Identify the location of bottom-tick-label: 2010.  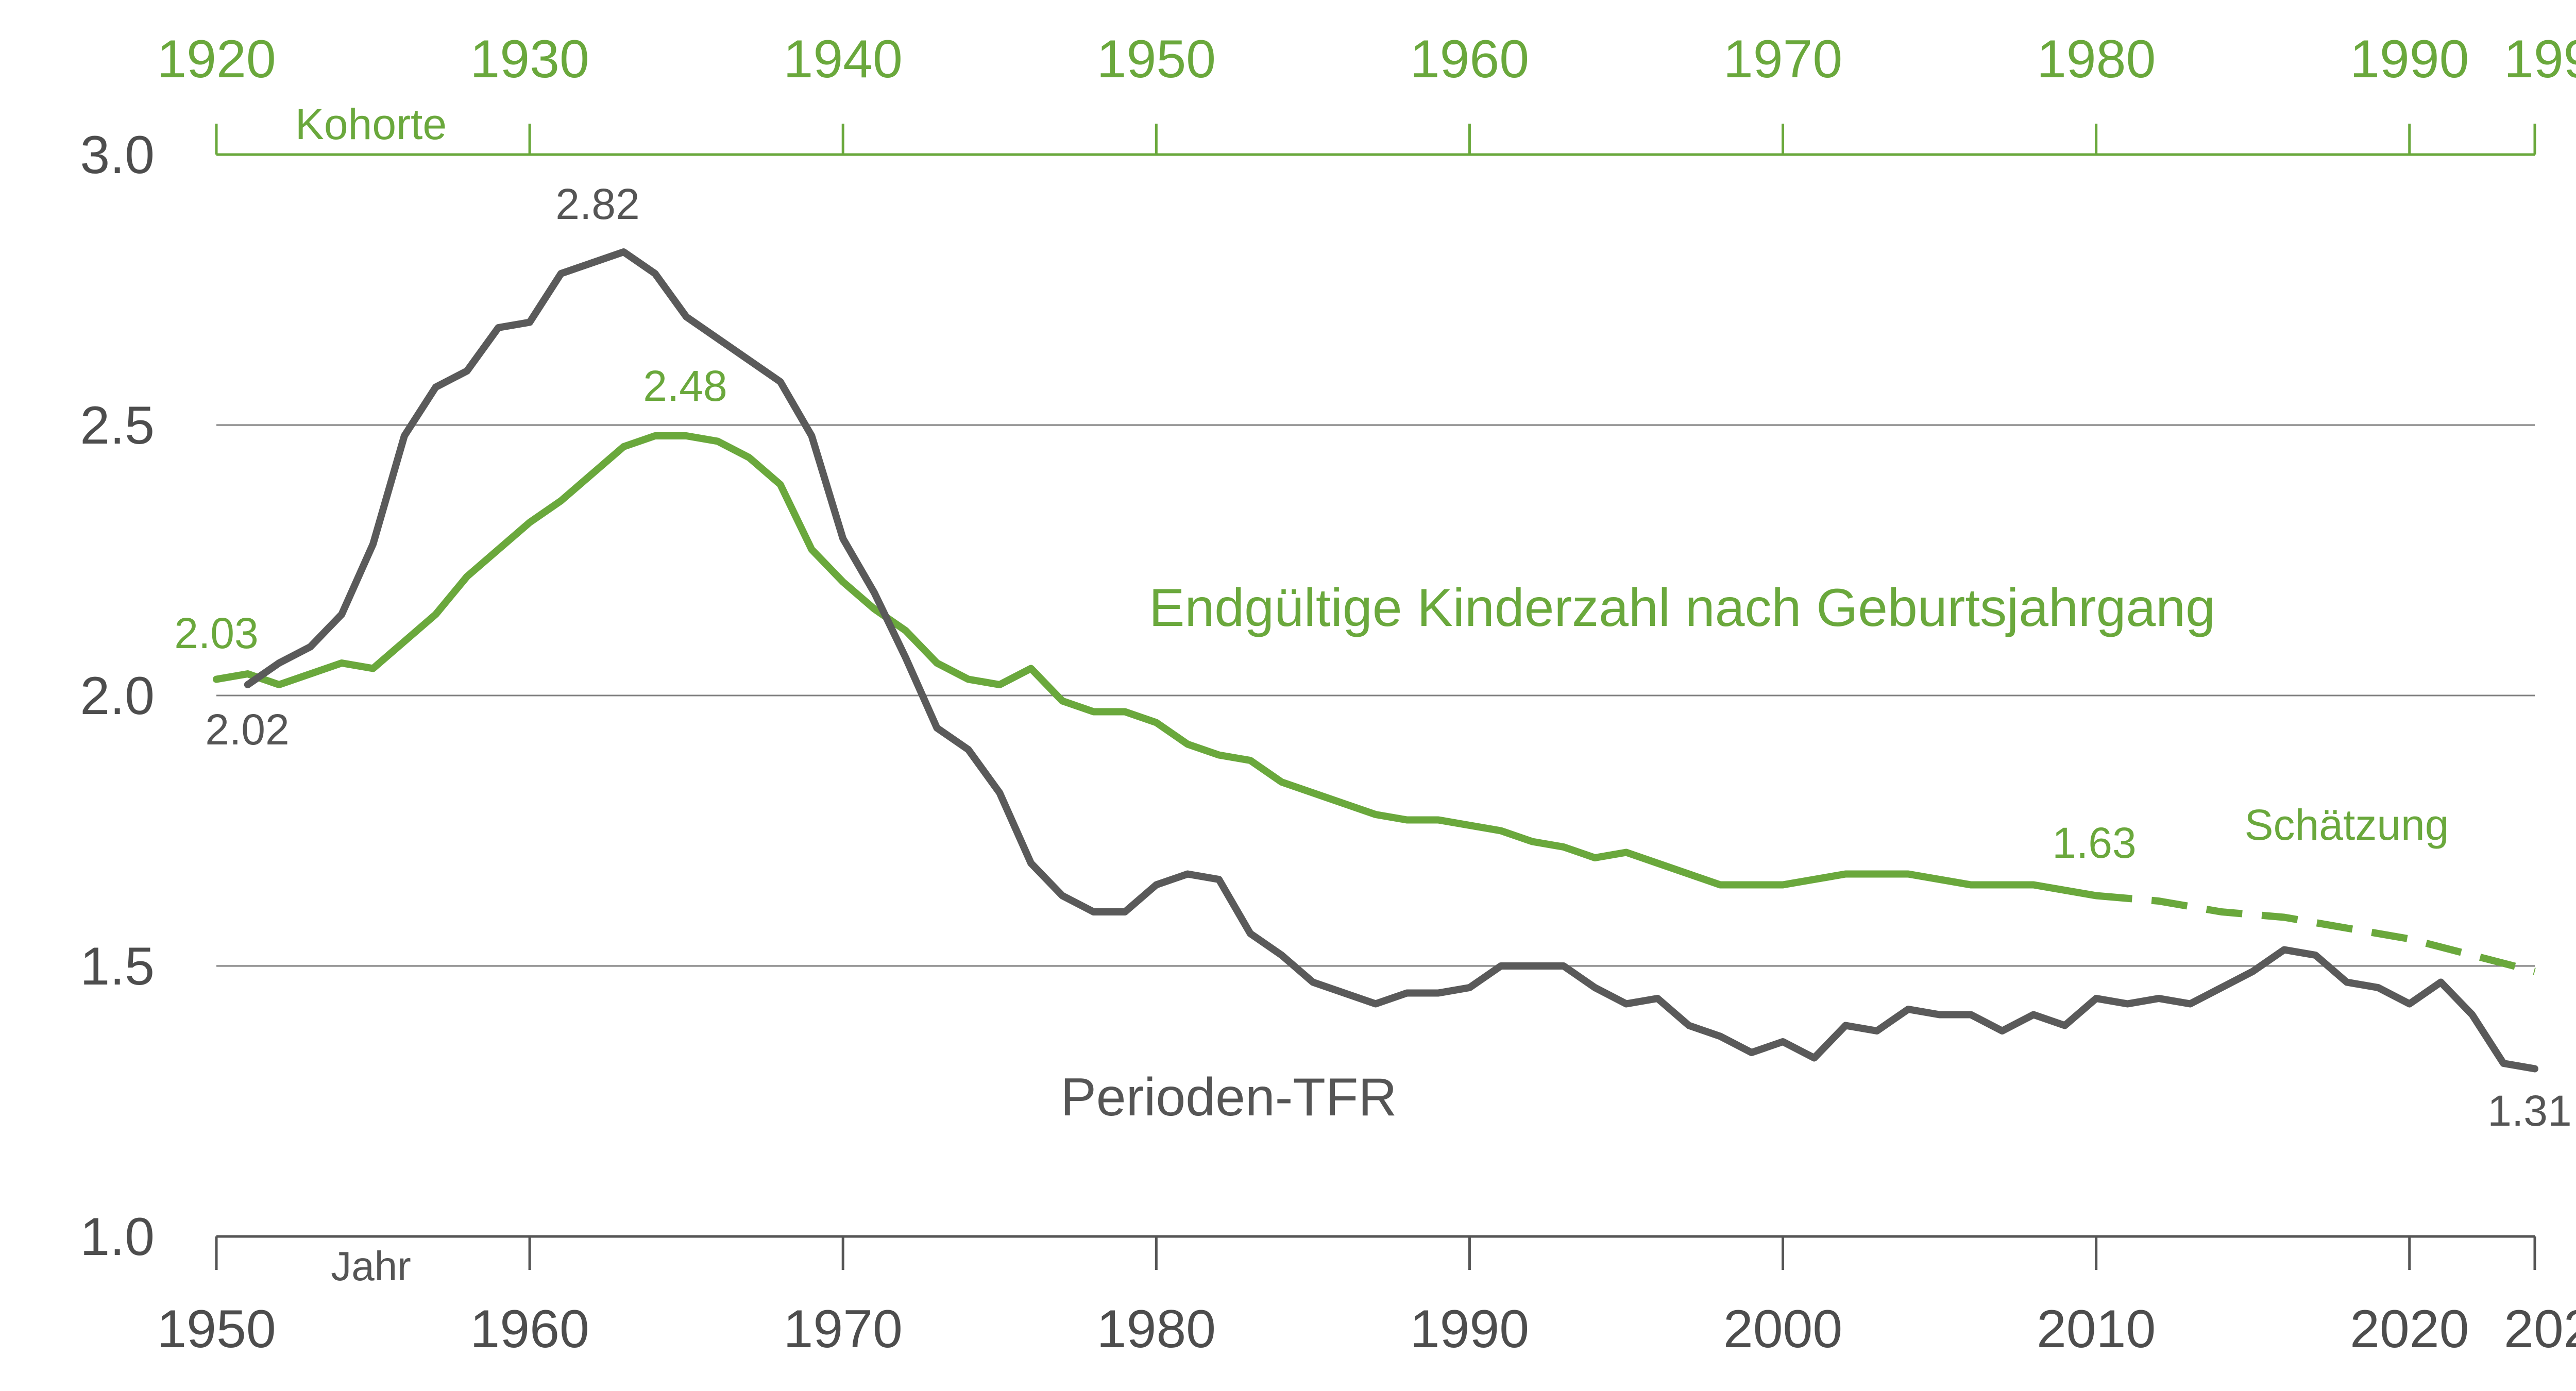
(2096, 1329).